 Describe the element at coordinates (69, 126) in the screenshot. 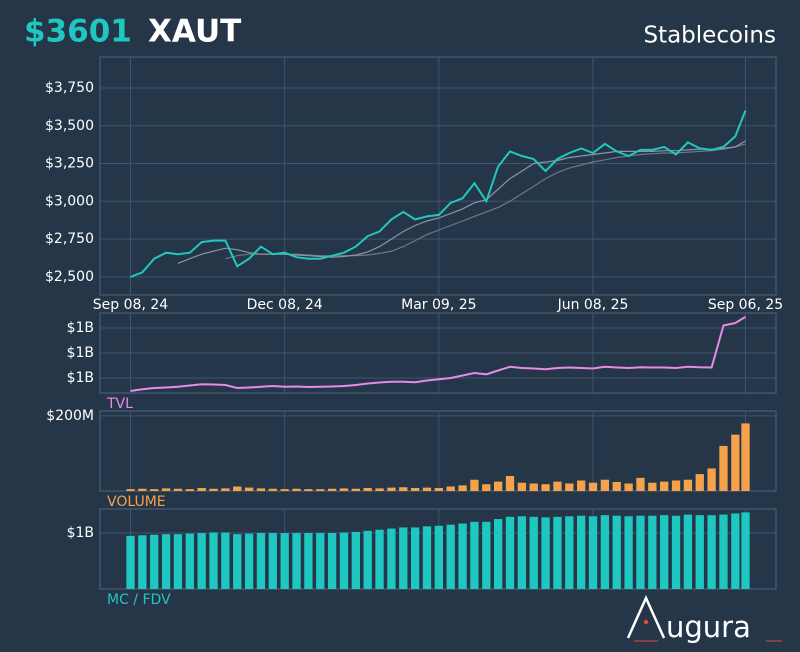

I see `y-tick-label: $3,500` at that location.